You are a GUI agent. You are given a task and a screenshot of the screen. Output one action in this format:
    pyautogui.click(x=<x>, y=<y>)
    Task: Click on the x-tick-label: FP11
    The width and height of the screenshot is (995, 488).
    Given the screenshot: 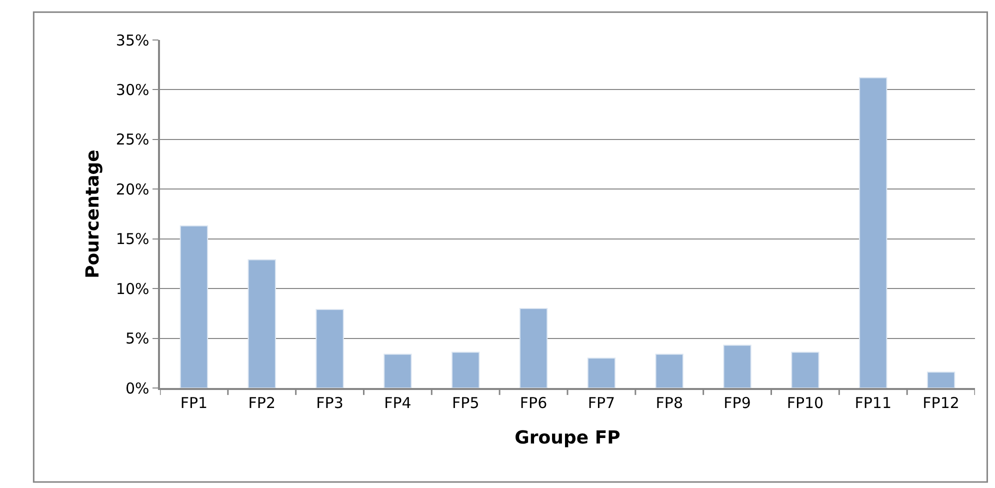 What is the action you would take?
    pyautogui.click(x=873, y=403)
    